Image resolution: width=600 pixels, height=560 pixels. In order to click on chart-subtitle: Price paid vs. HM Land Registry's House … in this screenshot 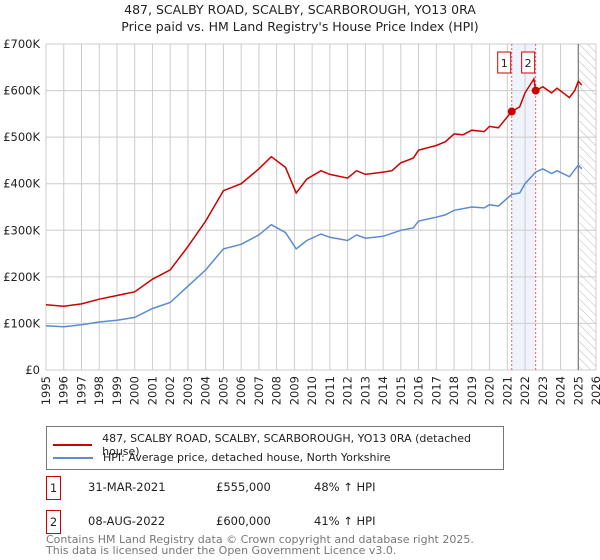, I will do `click(300, 26)`.